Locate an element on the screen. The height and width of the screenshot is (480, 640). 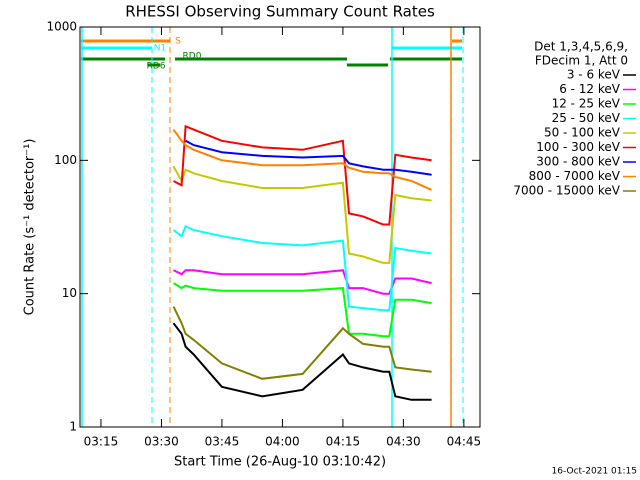
legend-label: 3 - 6 keV is located at coordinates (594, 75).